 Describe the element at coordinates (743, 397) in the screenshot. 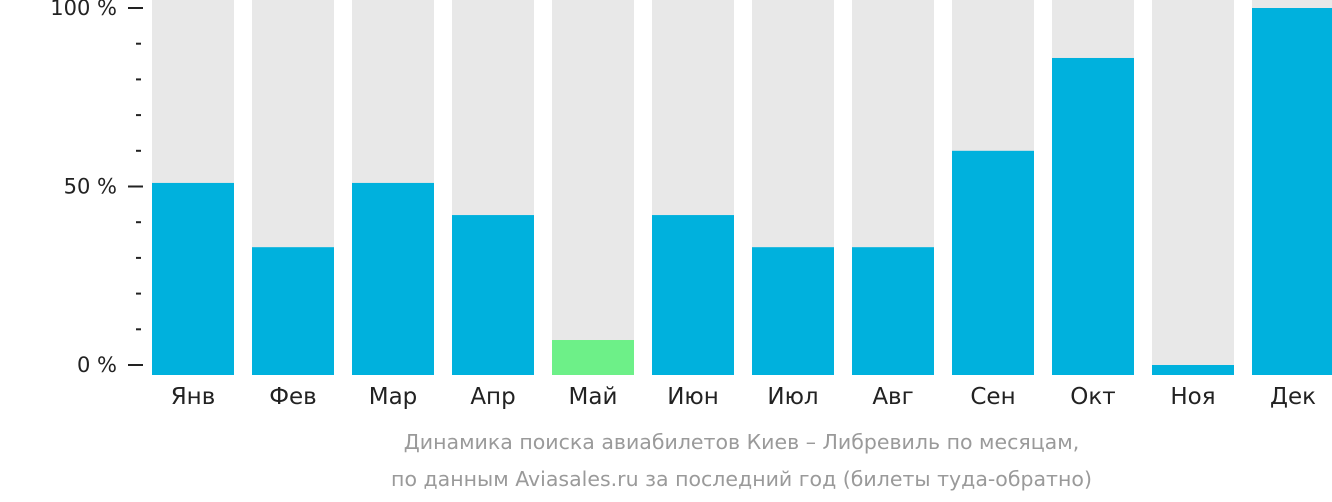

I see `x-axis-labels: Янв Фев Мар Апр Май Июн Июл Авг Сен Окт Ноя Дек` at that location.